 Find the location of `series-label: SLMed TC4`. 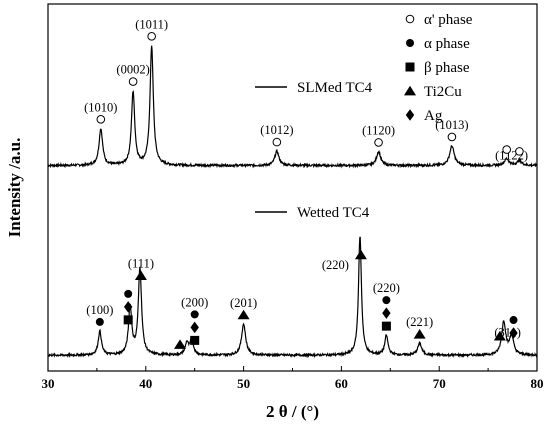

series-label: SLMed TC4 is located at coordinates (335, 88).